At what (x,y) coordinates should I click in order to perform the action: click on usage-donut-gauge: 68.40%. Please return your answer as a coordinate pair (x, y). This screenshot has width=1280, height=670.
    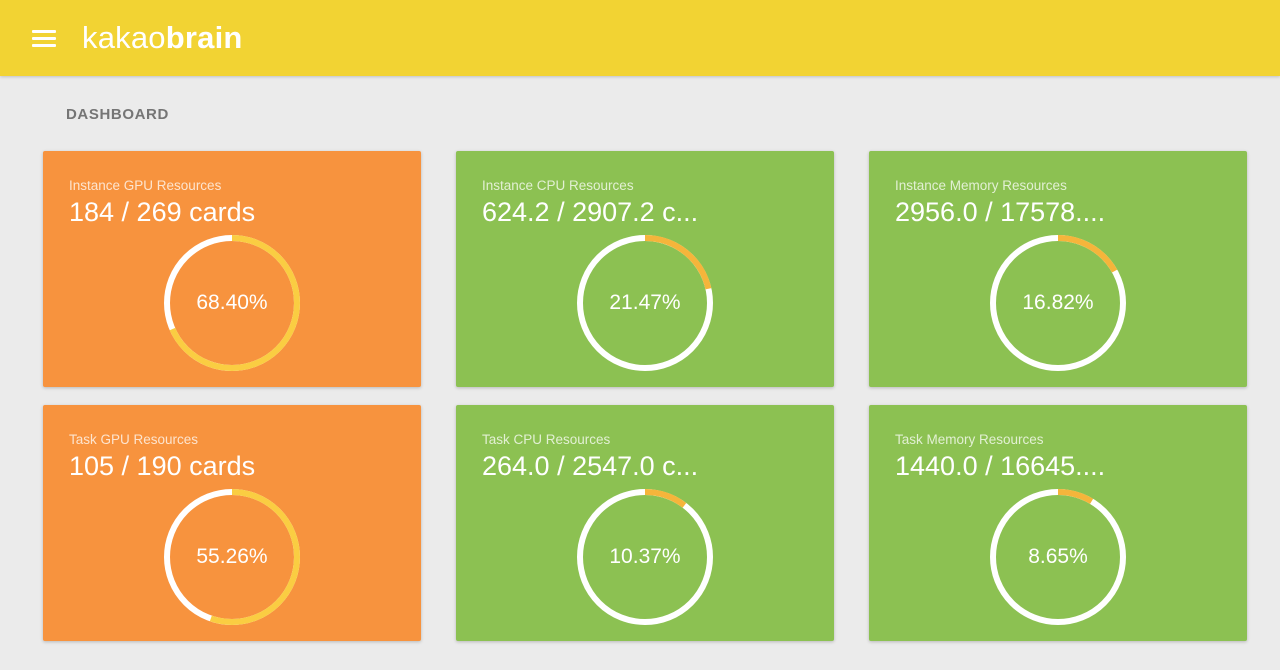
    Looking at the image, I should click on (232, 303).